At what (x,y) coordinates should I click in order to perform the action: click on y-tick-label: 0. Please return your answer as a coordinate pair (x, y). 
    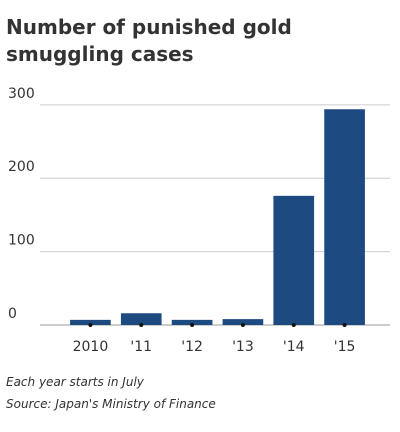
    Looking at the image, I should click on (12, 314).